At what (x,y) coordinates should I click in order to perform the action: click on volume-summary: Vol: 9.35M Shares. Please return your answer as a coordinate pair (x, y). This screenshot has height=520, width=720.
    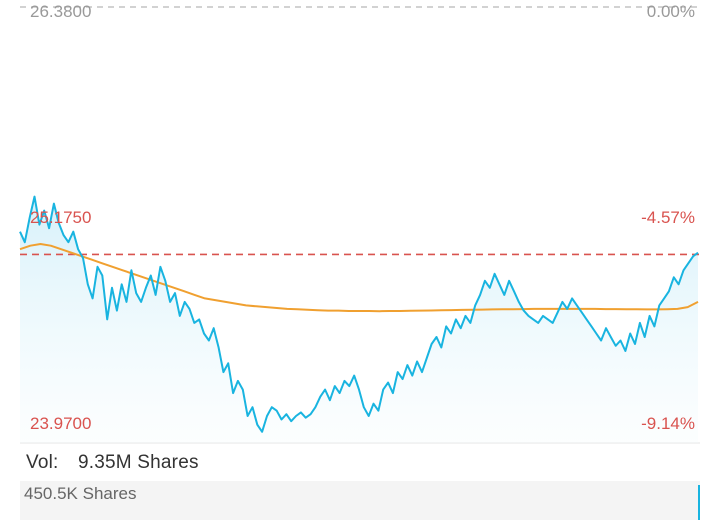
    Looking at the image, I should click on (112, 463).